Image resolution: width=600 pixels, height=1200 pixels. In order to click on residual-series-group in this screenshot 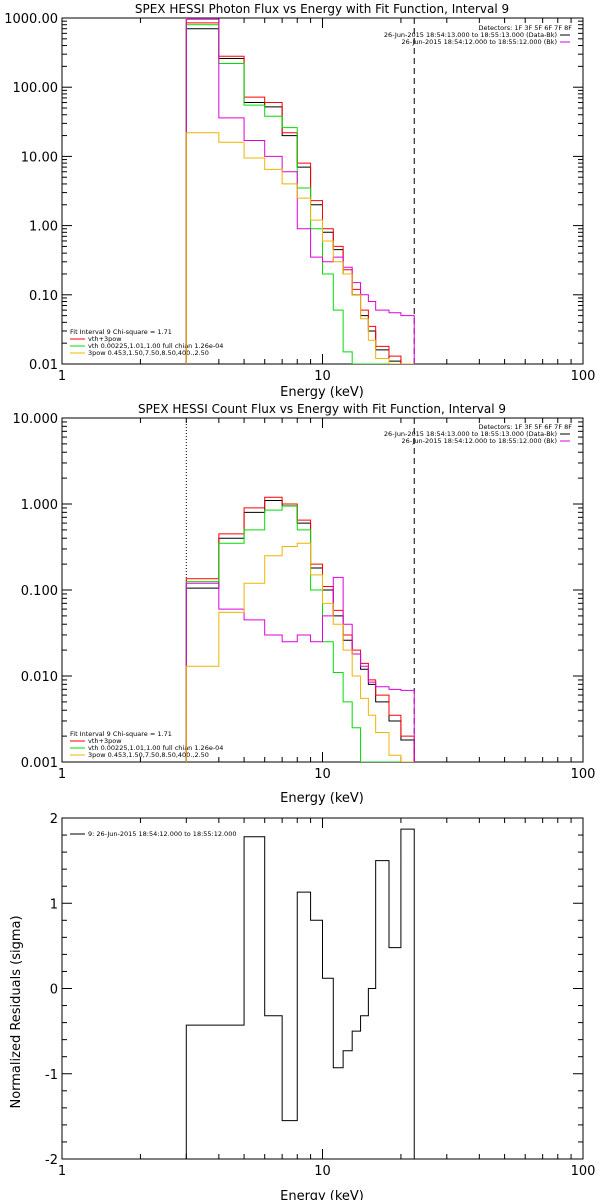, I will do `click(300, 993)`.